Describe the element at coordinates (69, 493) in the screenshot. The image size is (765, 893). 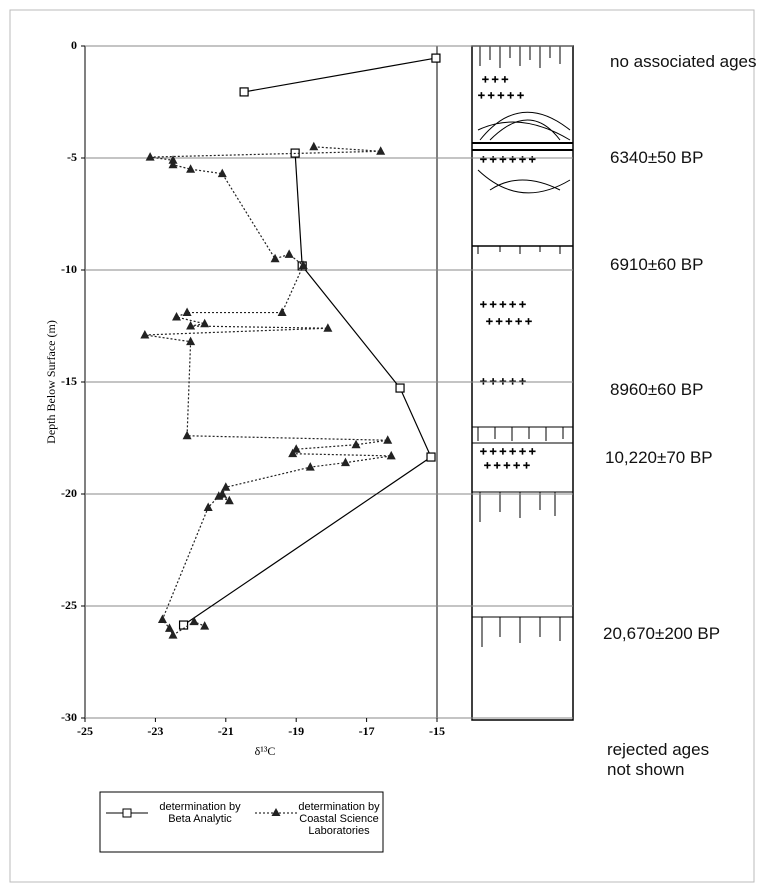
I see `y-tick-label: -20` at that location.